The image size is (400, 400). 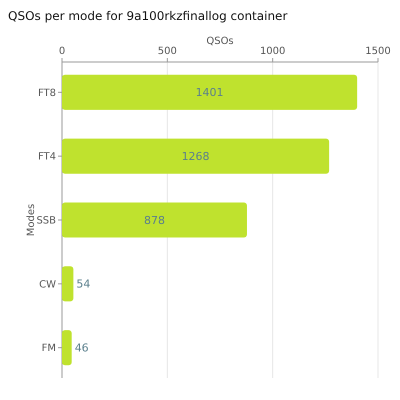 What do you see at coordinates (47, 284) in the screenshot?
I see `y-tick-label: CW` at bounding box center [47, 284].